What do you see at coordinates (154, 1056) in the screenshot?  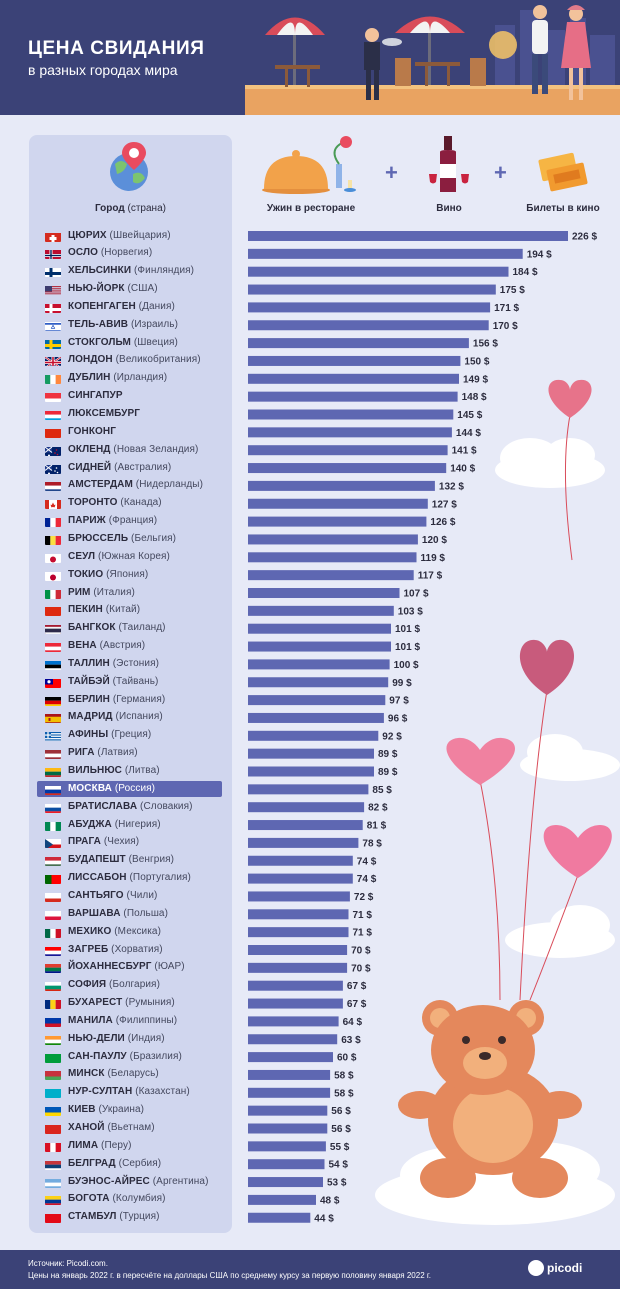 I see `country-name: (Бразилия)` at bounding box center [154, 1056].